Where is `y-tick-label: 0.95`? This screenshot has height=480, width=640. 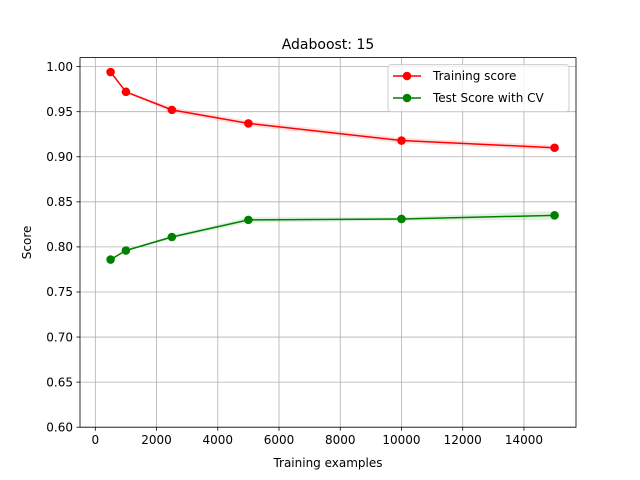 y-tick-label: 0.95 is located at coordinates (59, 112).